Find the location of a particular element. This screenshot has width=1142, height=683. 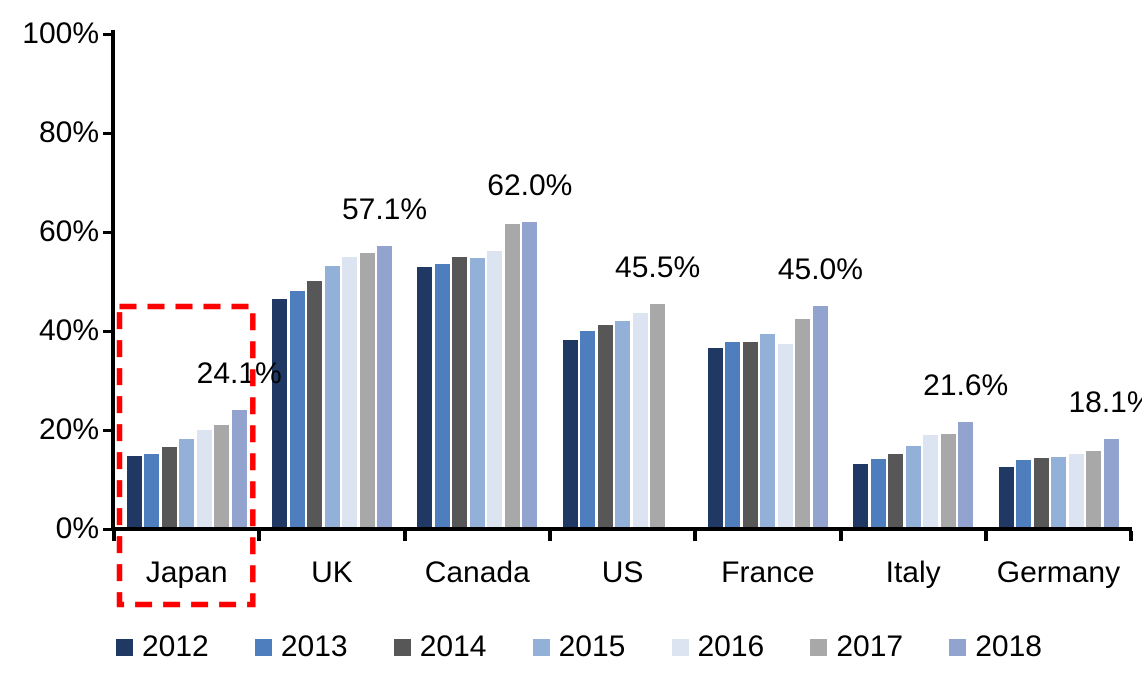

bar-japan-2012 is located at coordinates (134, 492).